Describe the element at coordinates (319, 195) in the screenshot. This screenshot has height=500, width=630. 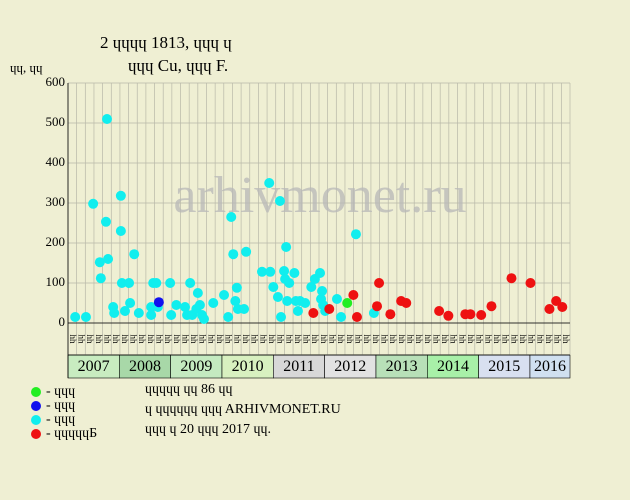
I see `watermark: arhivmonet.ru` at that location.